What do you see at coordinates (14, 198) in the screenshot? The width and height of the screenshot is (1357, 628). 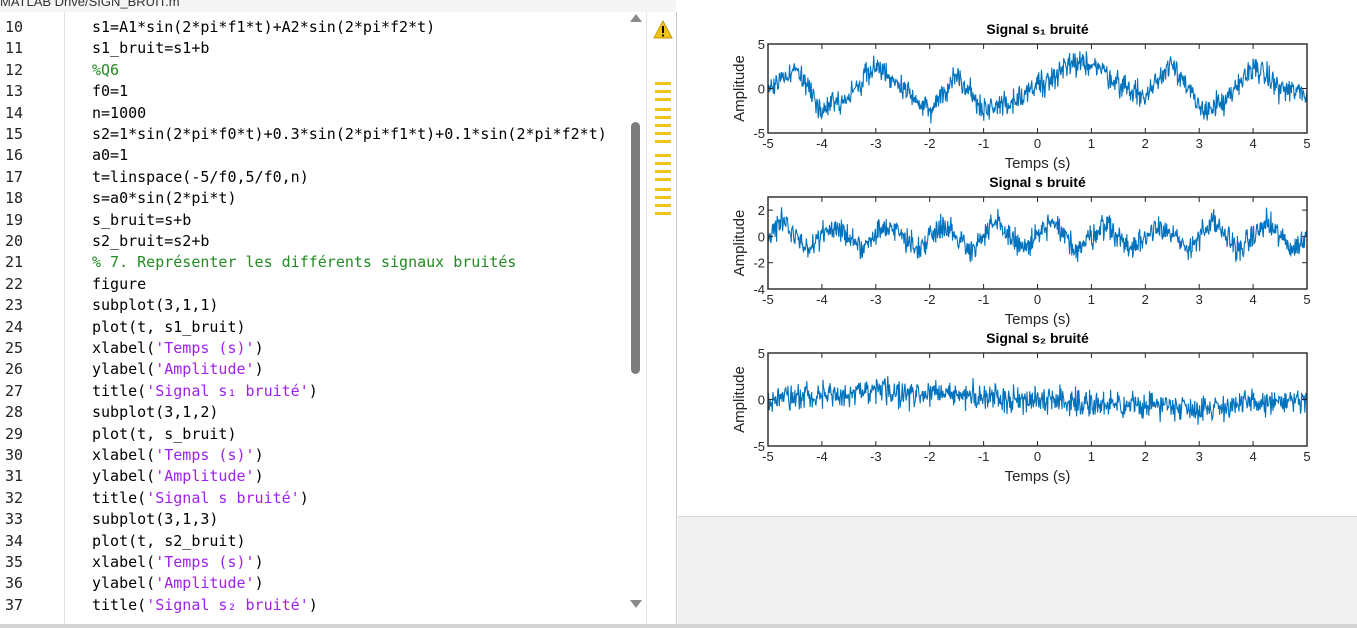 I see `line-number: 18` at bounding box center [14, 198].